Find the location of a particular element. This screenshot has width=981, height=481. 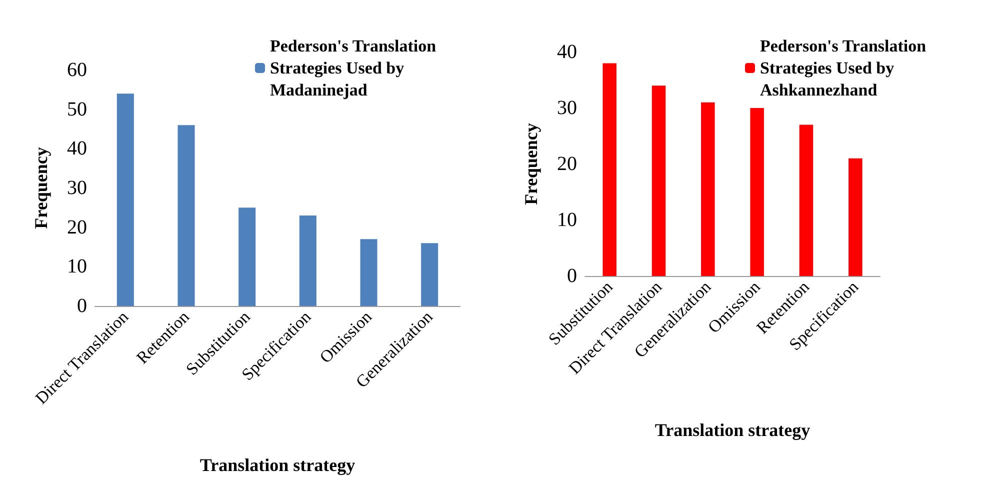

legend-label: Pederson's Translation Strategies Used by Ashkannezhand is located at coordinates (845, 68).